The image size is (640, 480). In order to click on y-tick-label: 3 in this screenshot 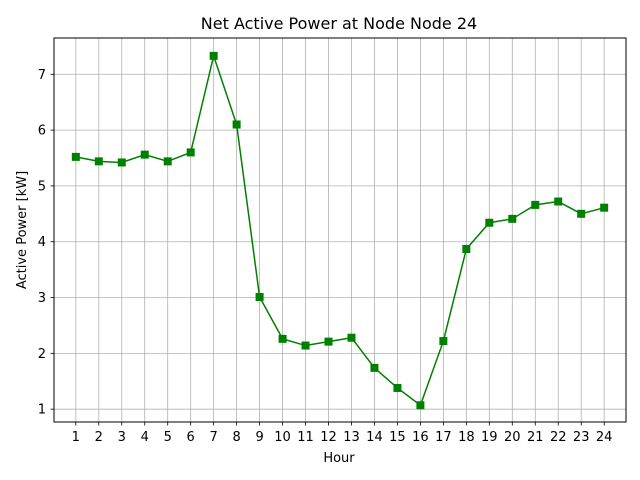, I will do `click(42, 298)`.